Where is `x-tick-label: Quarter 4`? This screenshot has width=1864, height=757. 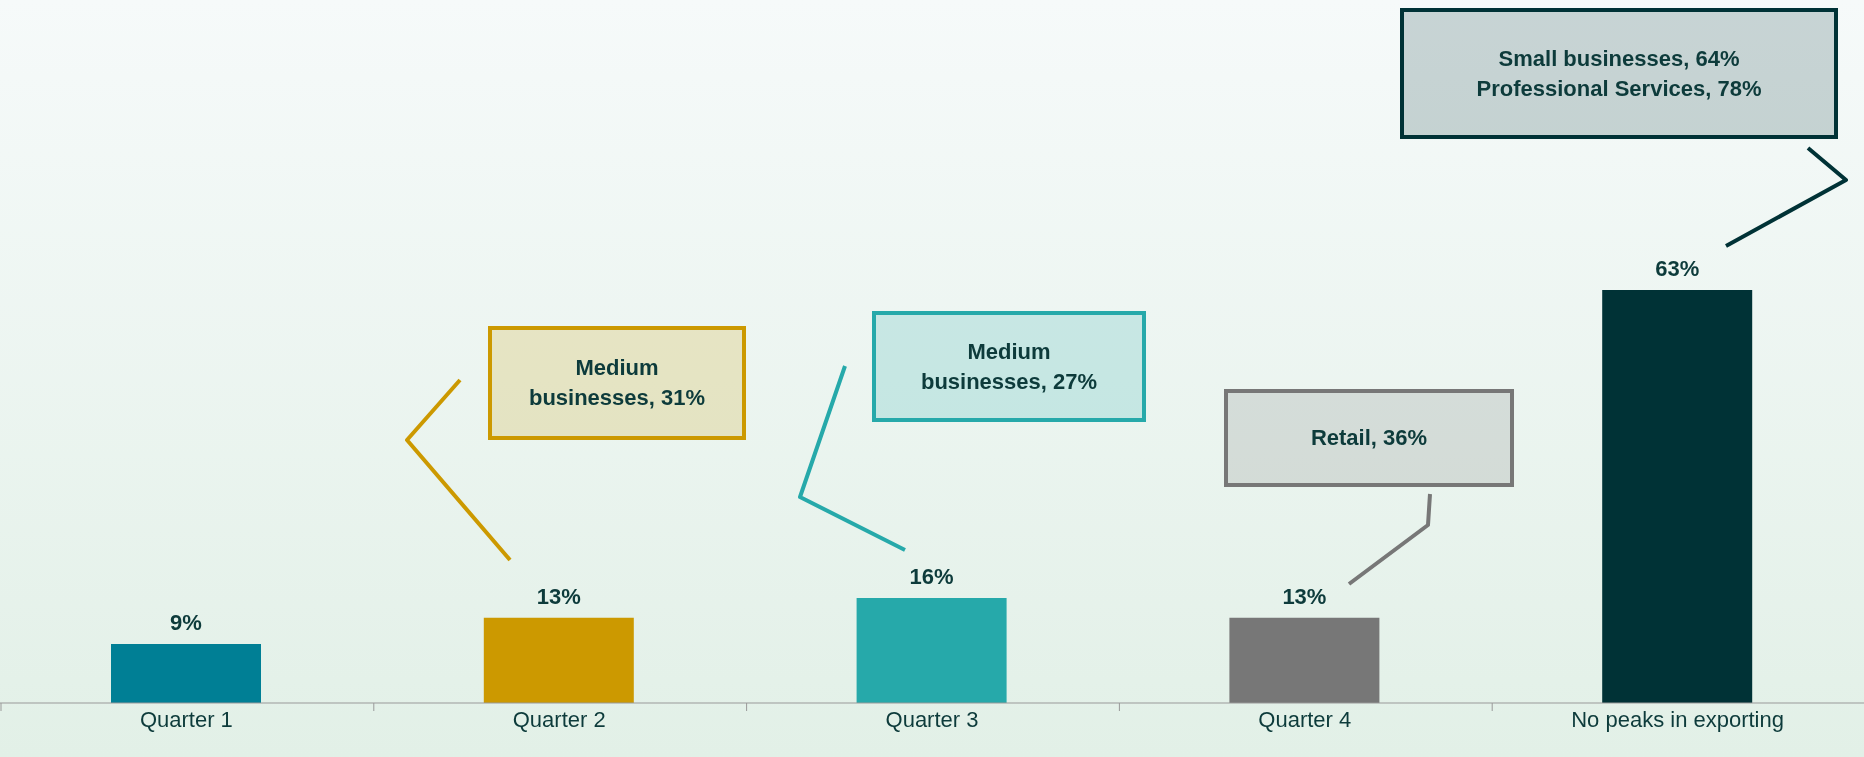
x-tick-label: Quarter 4 is located at coordinates (1305, 719).